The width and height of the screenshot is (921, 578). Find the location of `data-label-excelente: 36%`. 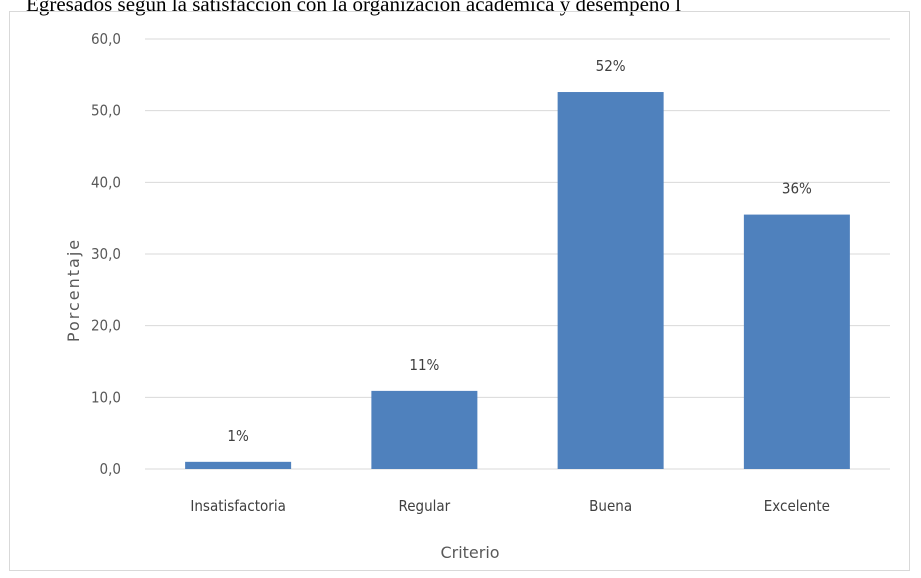

data-label-excelente: 36% is located at coordinates (797, 189).